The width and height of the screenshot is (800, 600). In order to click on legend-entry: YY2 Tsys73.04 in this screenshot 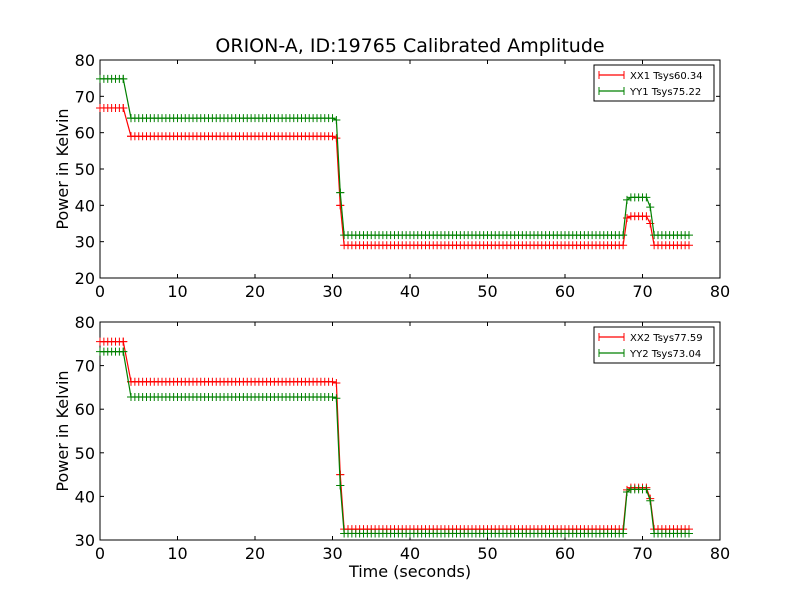, I will do `click(665, 354)`.